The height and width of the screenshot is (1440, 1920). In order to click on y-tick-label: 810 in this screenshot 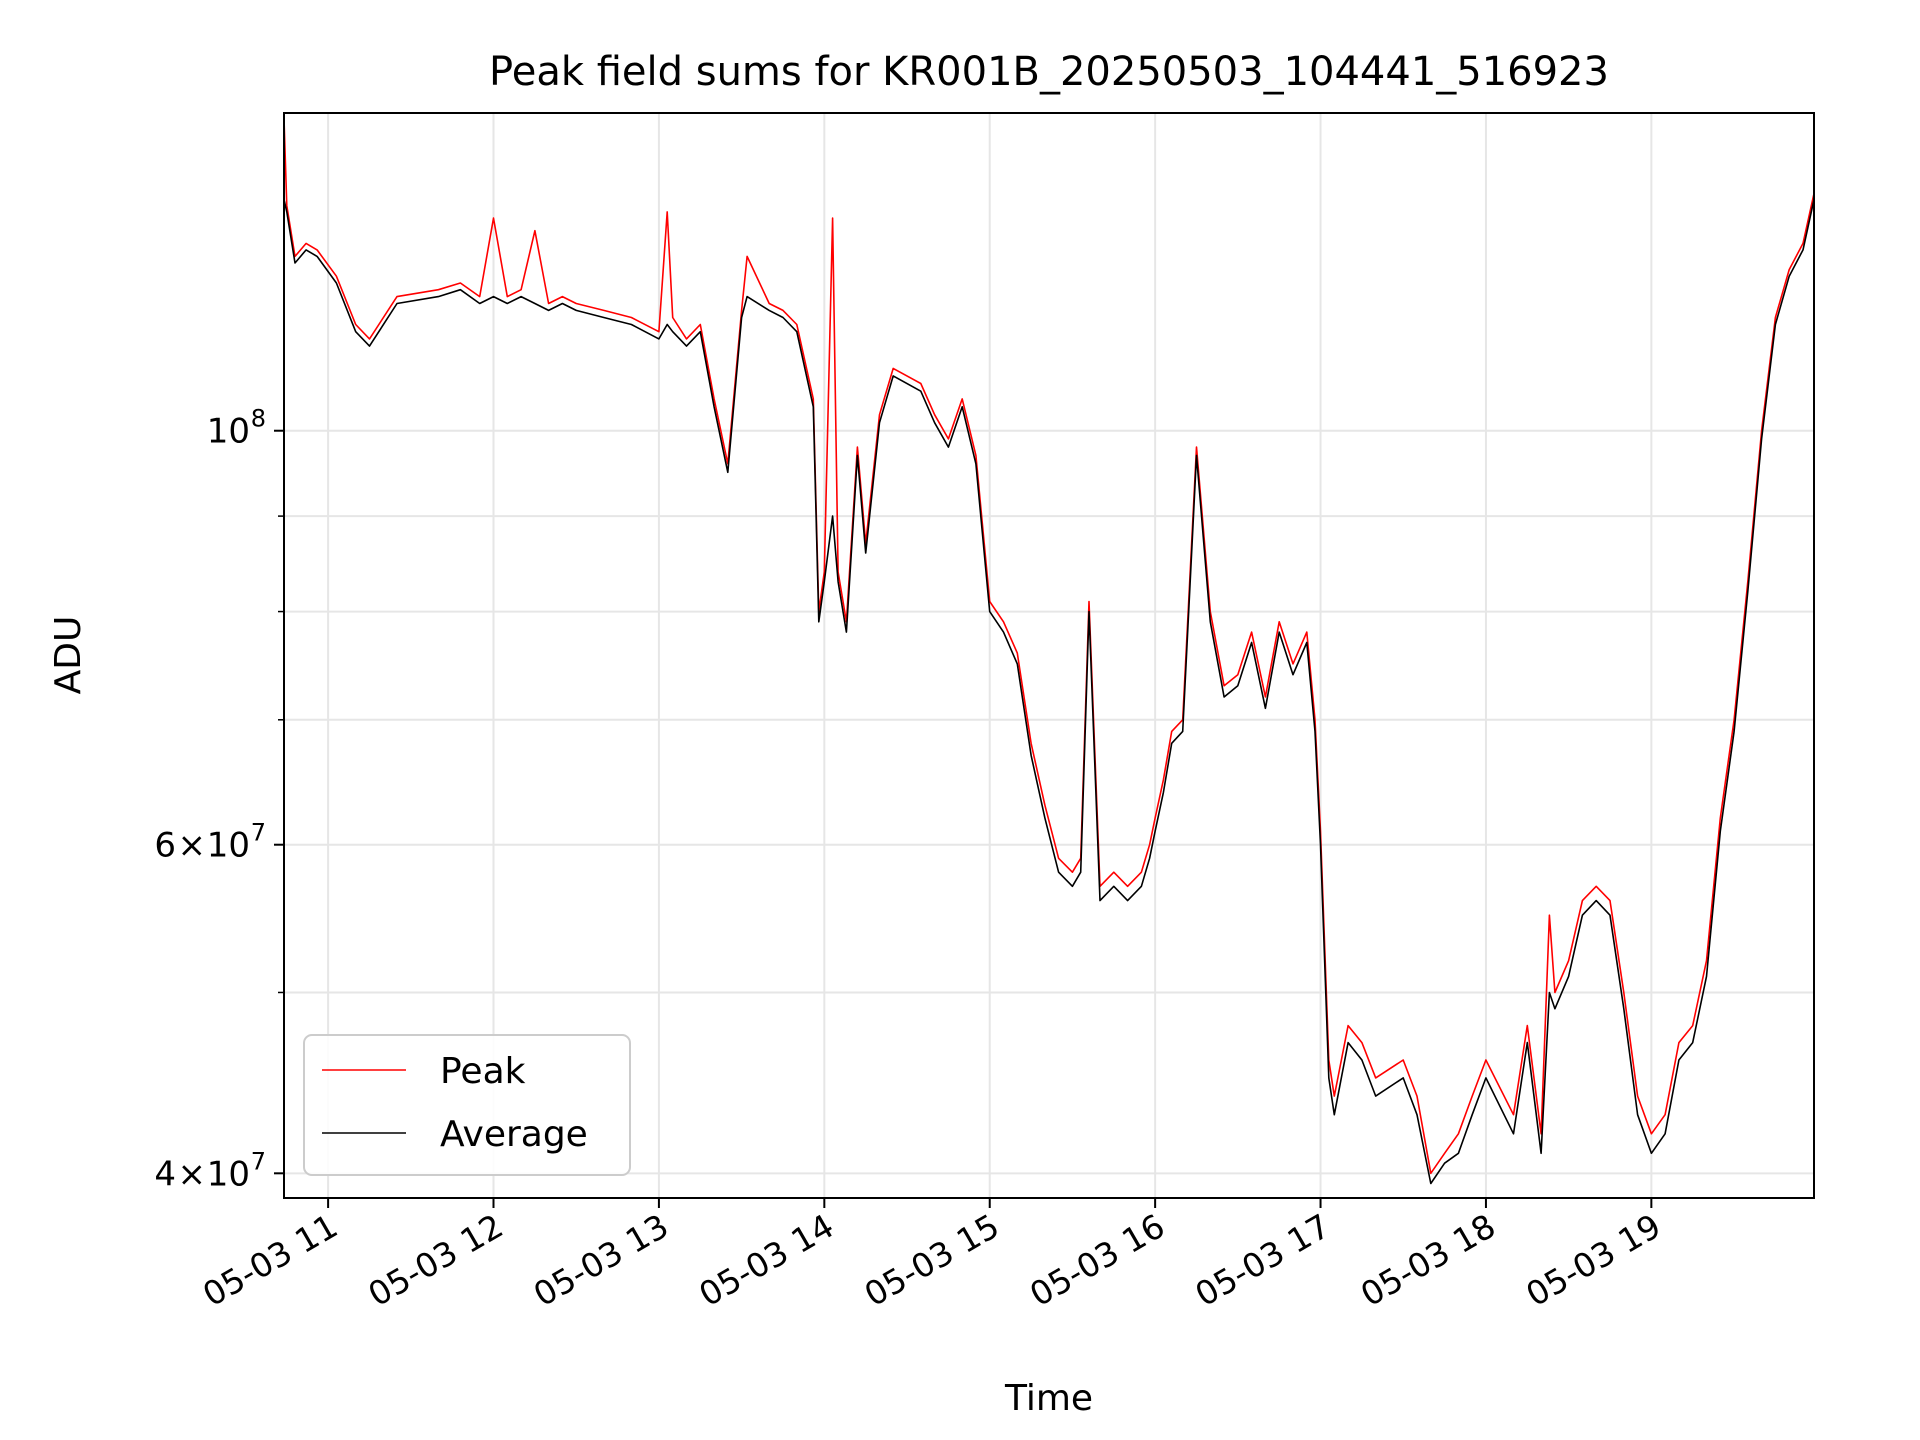, I will do `click(236, 428)`.